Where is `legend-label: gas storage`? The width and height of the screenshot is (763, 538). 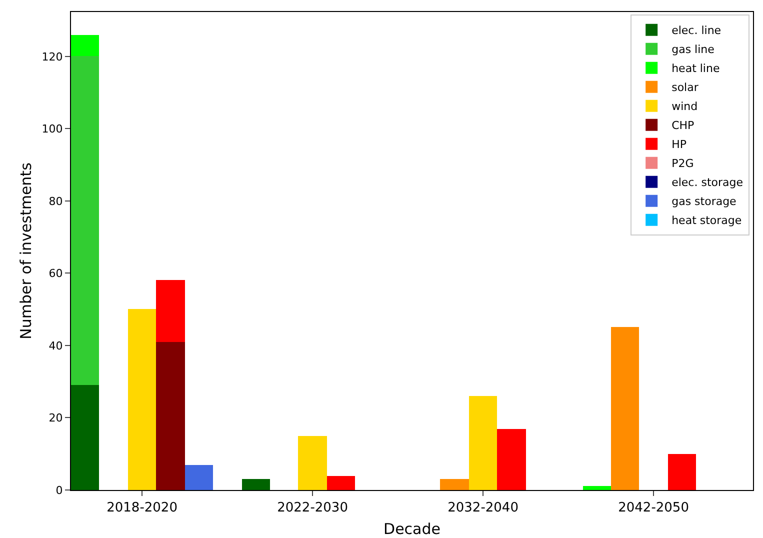
legend-label: gas storage is located at coordinates (704, 201).